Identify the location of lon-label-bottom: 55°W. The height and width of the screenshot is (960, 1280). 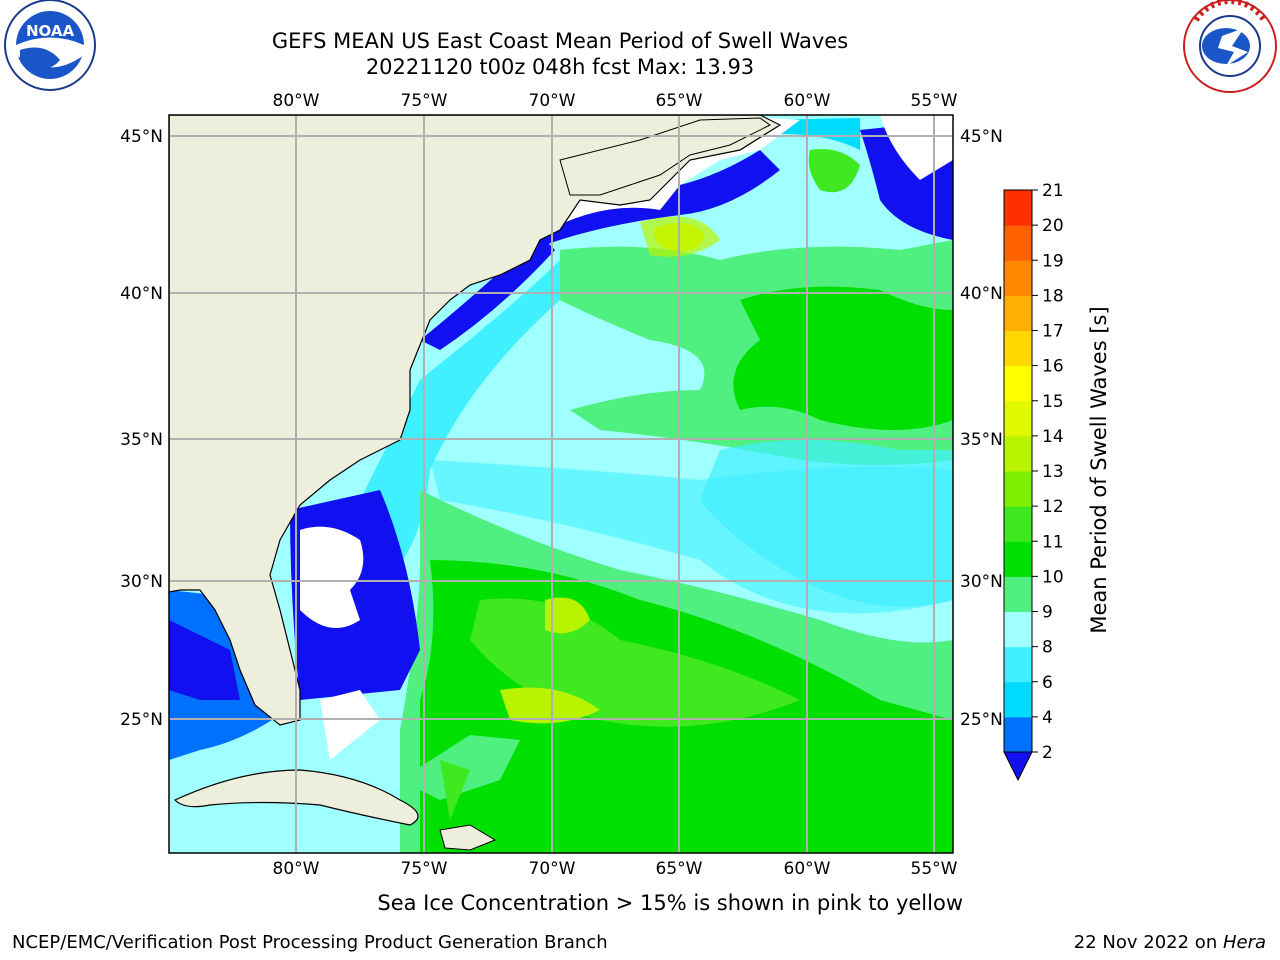
(934, 869).